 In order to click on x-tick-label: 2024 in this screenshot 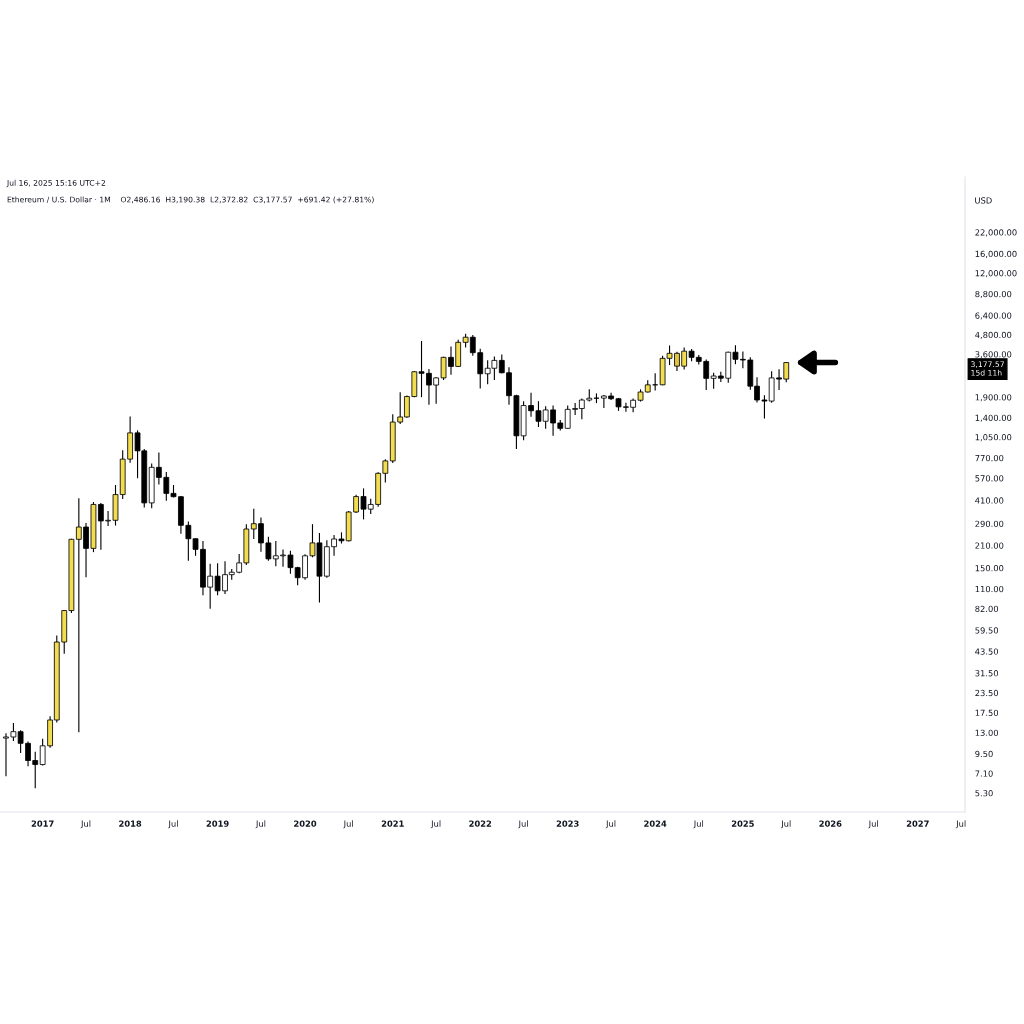, I will do `click(655, 823)`.